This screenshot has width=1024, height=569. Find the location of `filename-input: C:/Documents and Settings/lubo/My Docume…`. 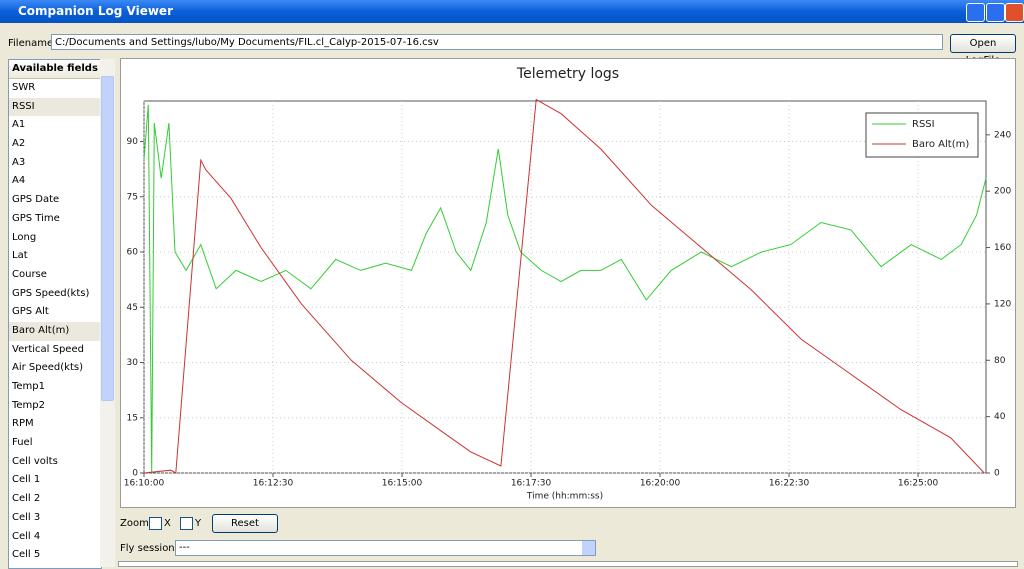

filename-input: C:/Documents and Settings/lubo/My Docume… is located at coordinates (497, 42).